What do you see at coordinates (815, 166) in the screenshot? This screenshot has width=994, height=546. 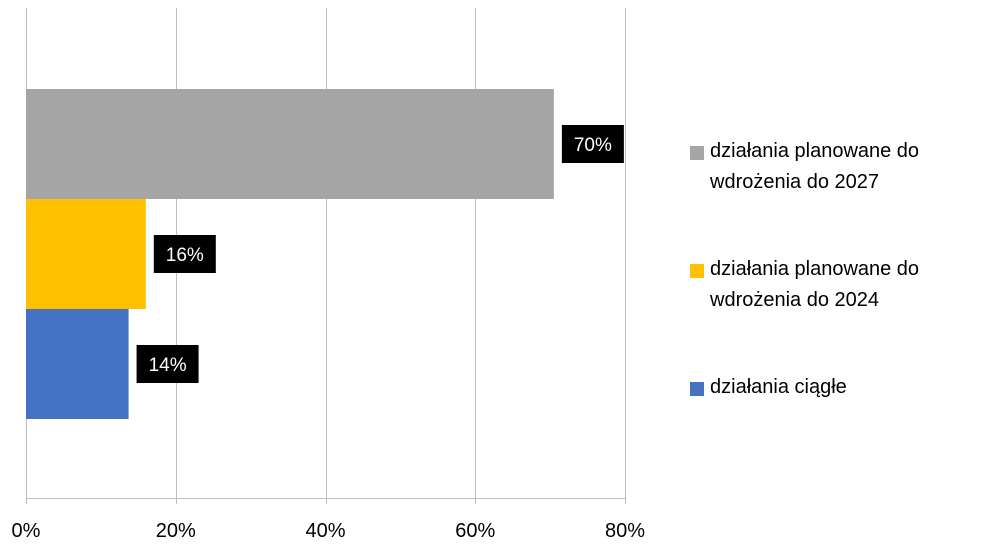 I see `legend-label-2027: działania planowane do wdrożenia do 2027` at bounding box center [815, 166].